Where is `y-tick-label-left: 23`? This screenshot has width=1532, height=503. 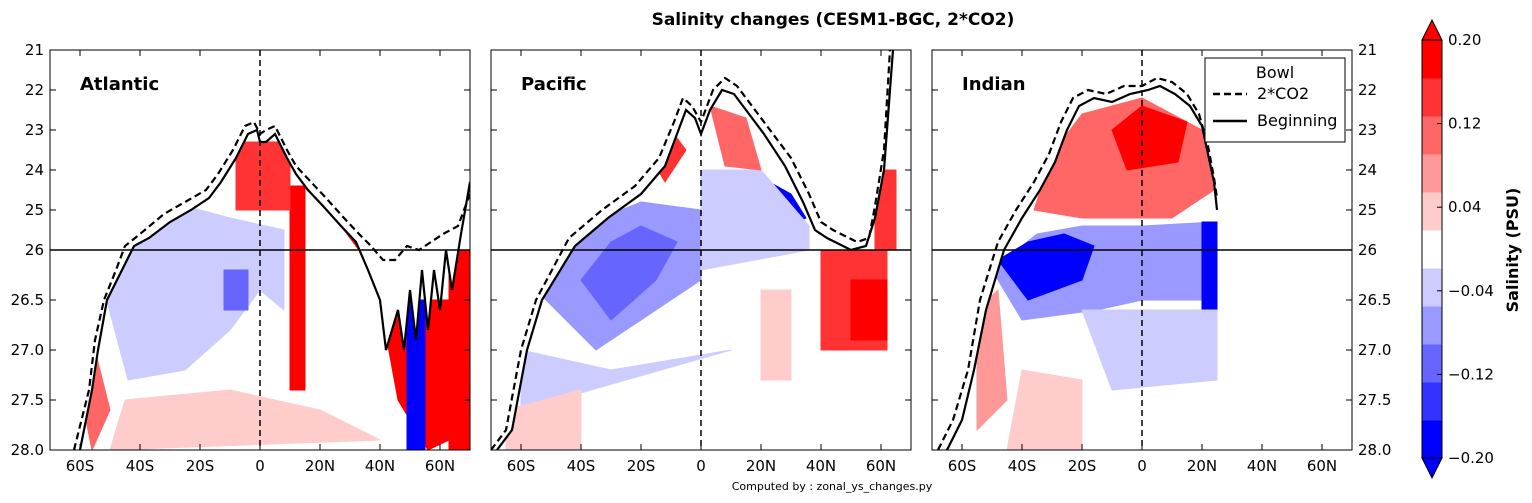 y-tick-label-left: 23 is located at coordinates (34, 130).